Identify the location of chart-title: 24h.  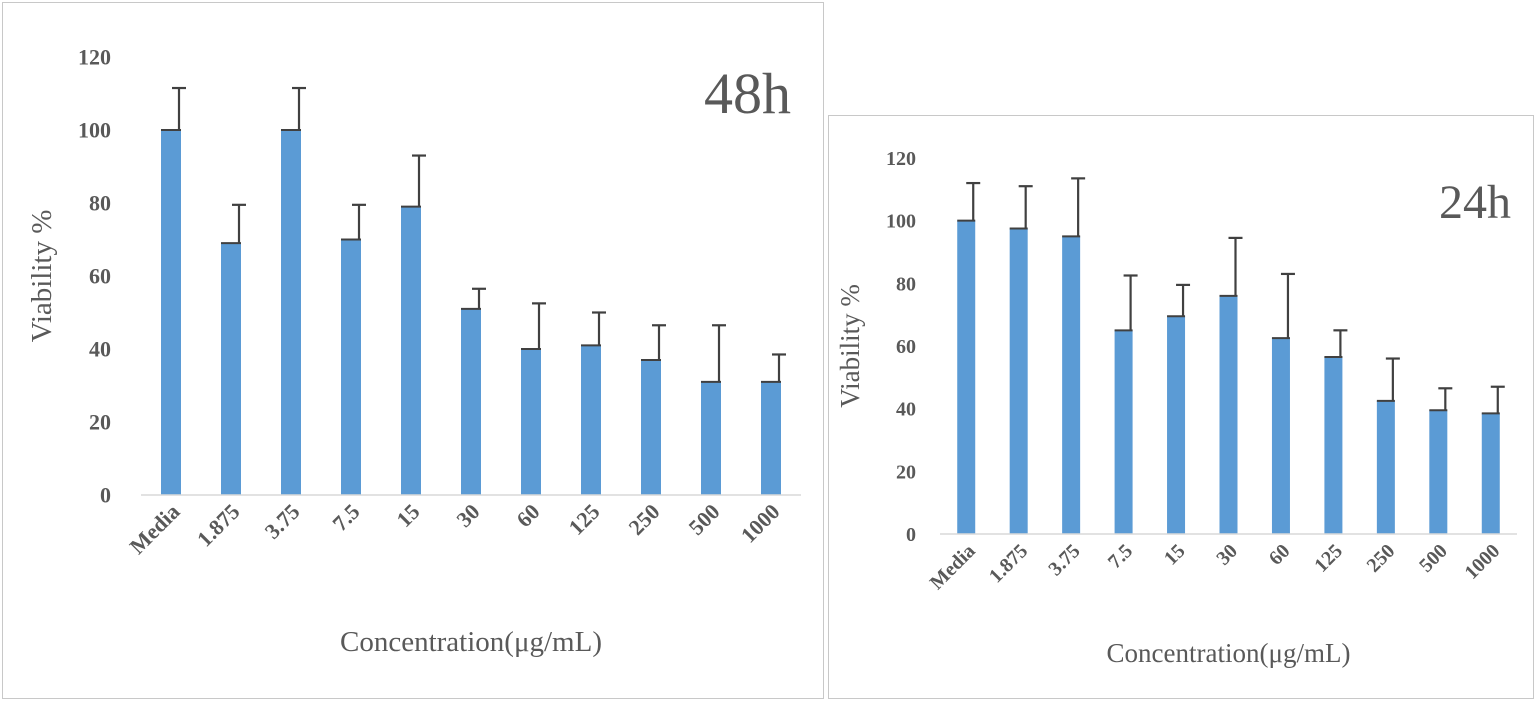
(1475, 202).